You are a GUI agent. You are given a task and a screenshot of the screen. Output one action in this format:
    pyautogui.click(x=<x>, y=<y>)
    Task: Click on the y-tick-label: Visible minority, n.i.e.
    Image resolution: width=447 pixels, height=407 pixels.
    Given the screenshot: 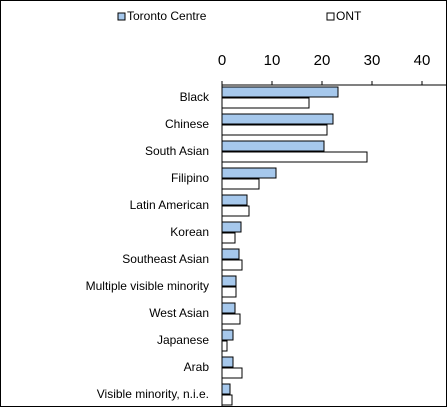 What is the action you would take?
    pyautogui.click(x=153, y=394)
    